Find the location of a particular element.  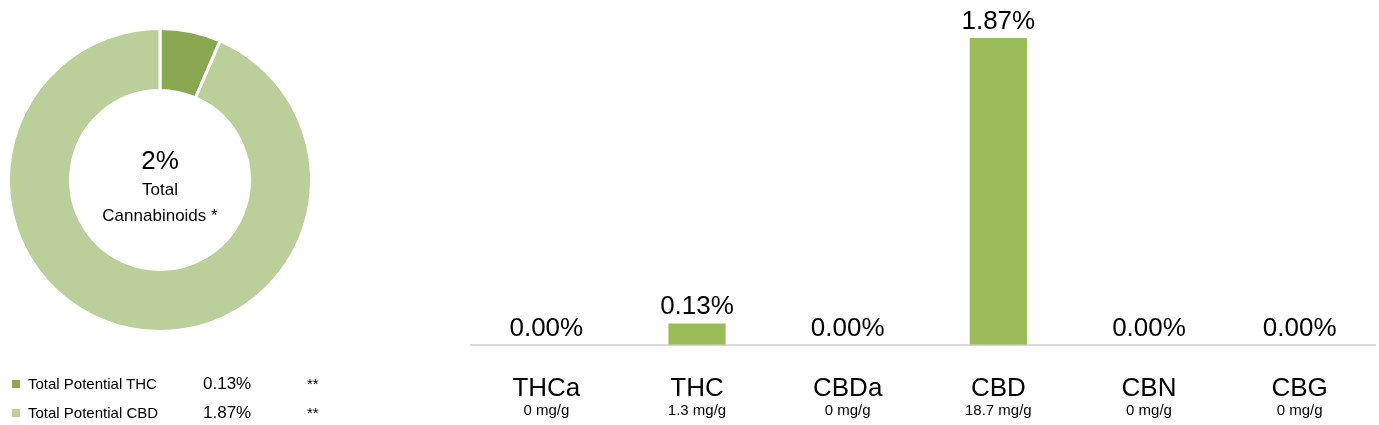

legend-label: Total Potential CBD is located at coordinates (94, 412).